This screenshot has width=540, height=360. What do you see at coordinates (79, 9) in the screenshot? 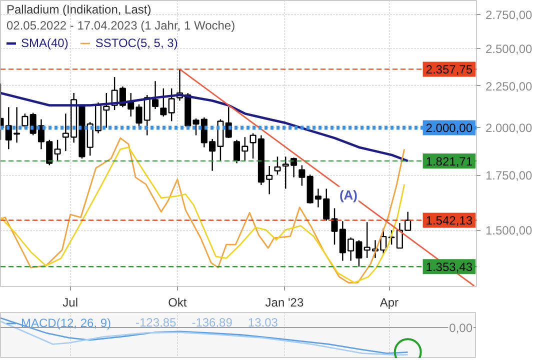
I see `chart-title: Palladium (Indikation, Last)` at bounding box center [79, 9].